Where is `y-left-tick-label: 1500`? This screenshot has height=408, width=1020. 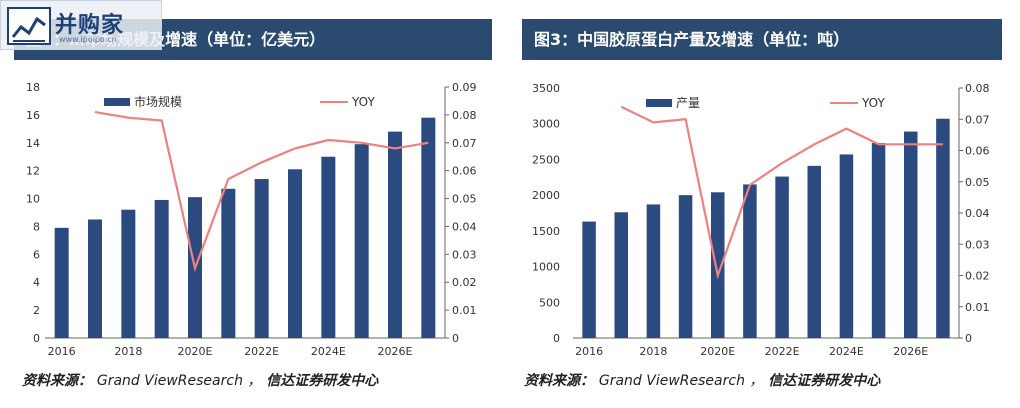 y-left-tick-label: 1500 is located at coordinates (546, 231).